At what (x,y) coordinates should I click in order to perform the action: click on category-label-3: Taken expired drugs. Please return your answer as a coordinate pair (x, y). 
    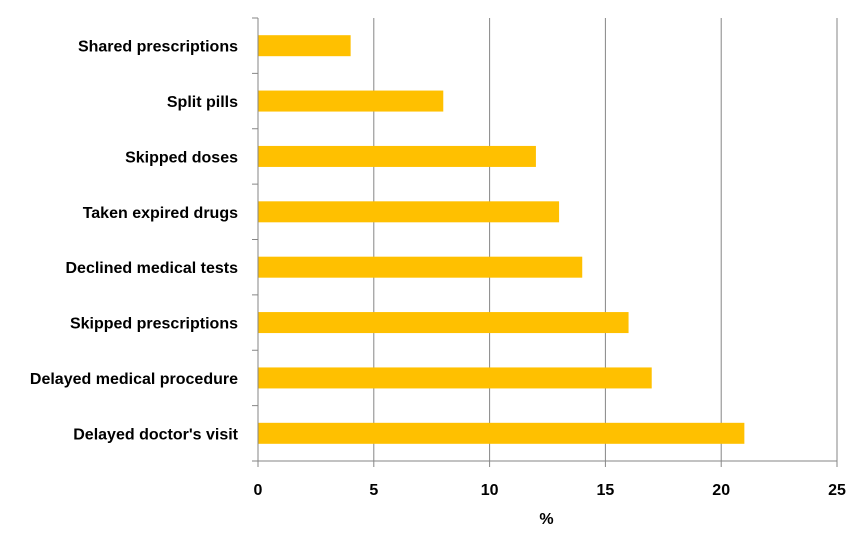
    Looking at the image, I should click on (160, 213).